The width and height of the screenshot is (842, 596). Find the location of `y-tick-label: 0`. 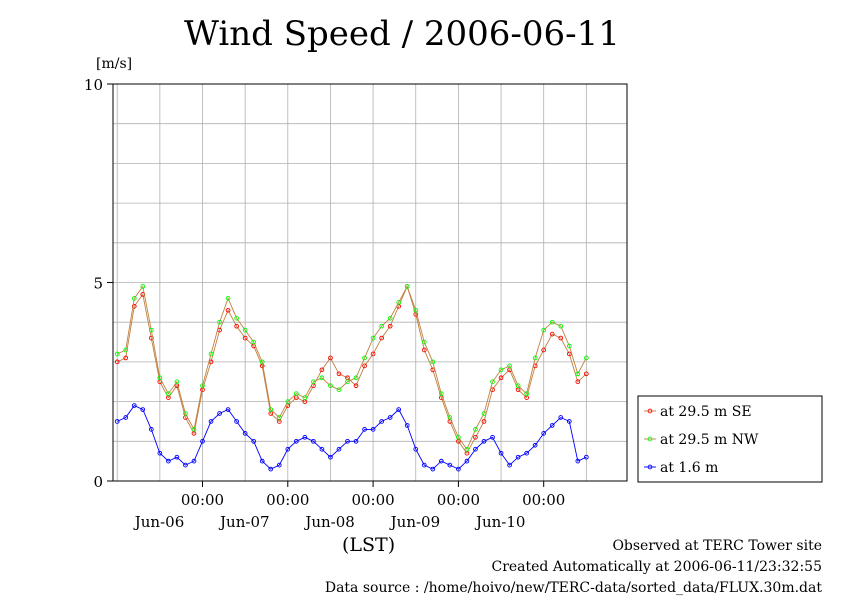

y-tick-label: 0 is located at coordinates (98, 482).